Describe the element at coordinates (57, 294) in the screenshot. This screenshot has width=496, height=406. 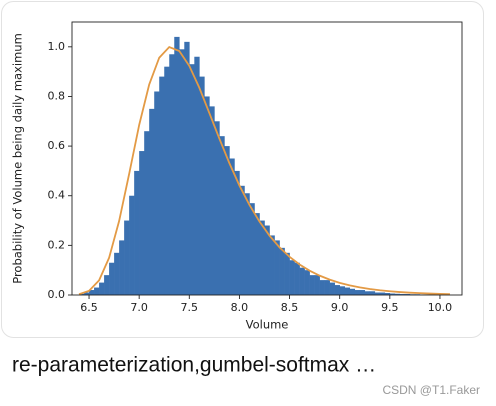
I see `y-tick-label: 0.0` at that location.